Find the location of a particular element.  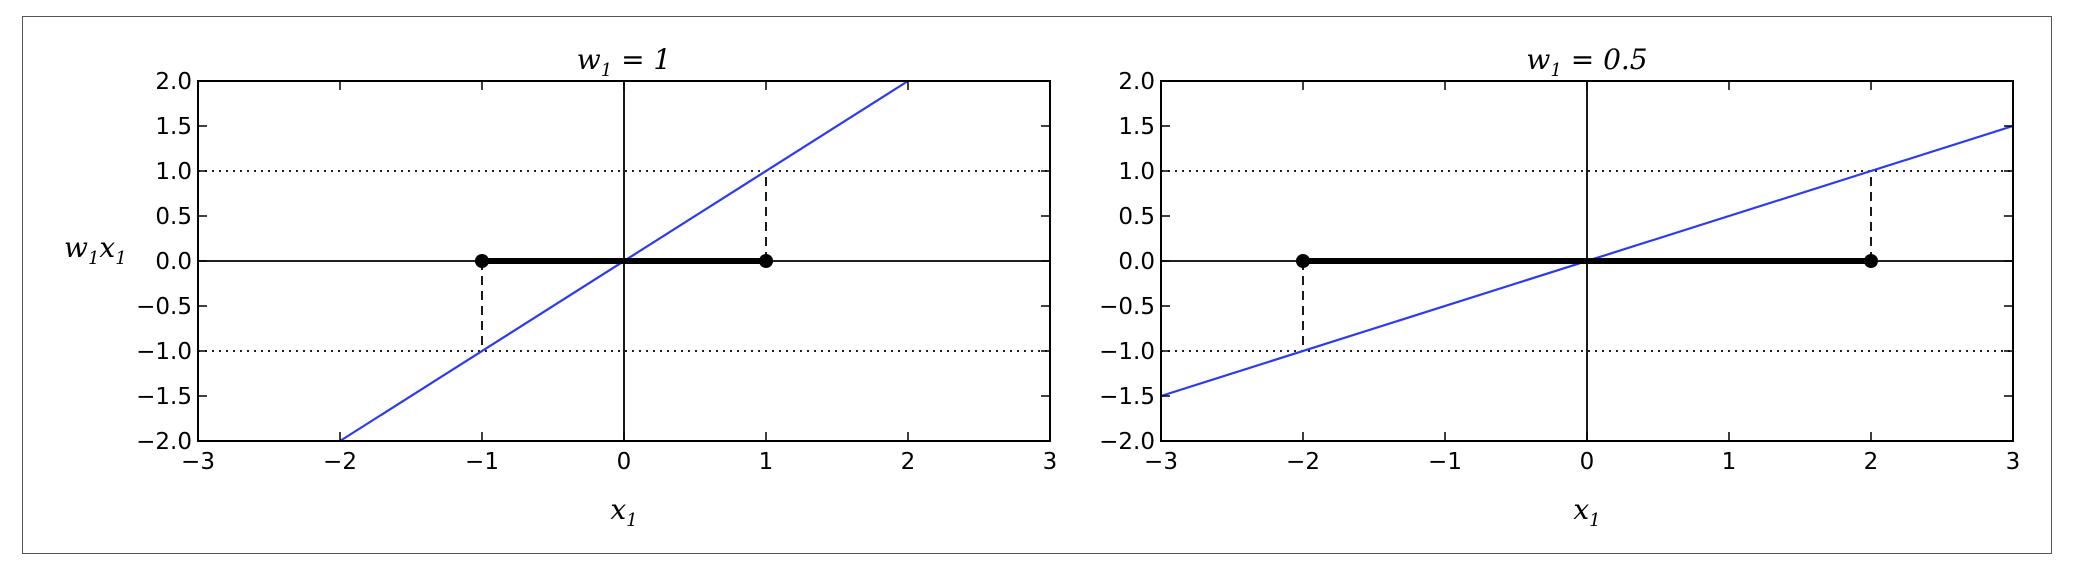

panel2-x-tick-label-0: −3 is located at coordinates (1161, 462).